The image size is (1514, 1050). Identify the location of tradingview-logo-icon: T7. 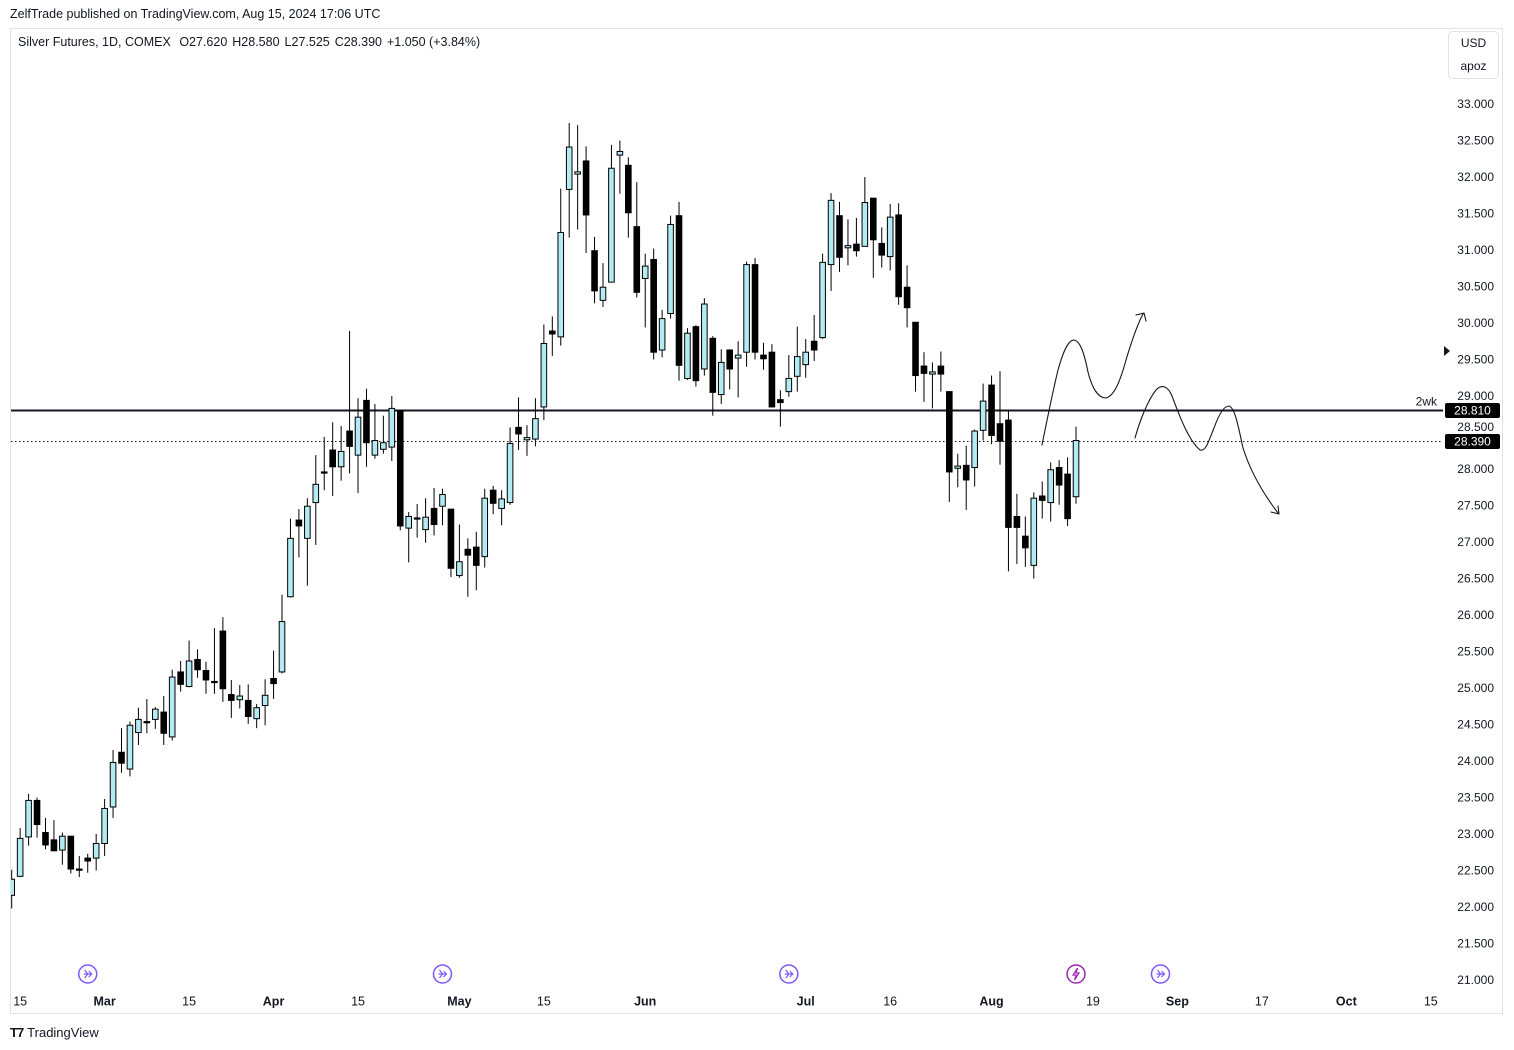
(17, 1032).